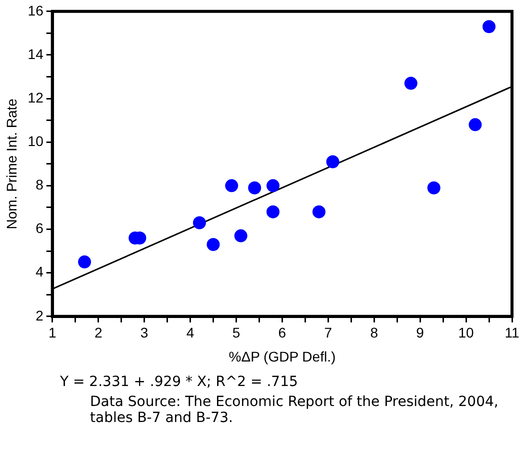 This screenshot has height=460, width=526. What do you see at coordinates (36, 10) in the screenshot?
I see `y-tick-label: 16` at bounding box center [36, 10].